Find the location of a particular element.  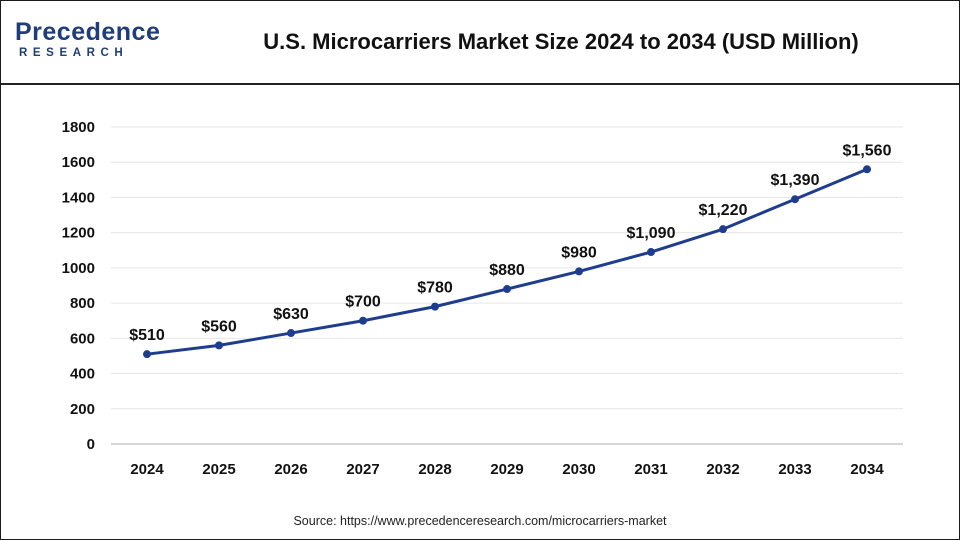

x-tick-label: 2034 is located at coordinates (867, 469).